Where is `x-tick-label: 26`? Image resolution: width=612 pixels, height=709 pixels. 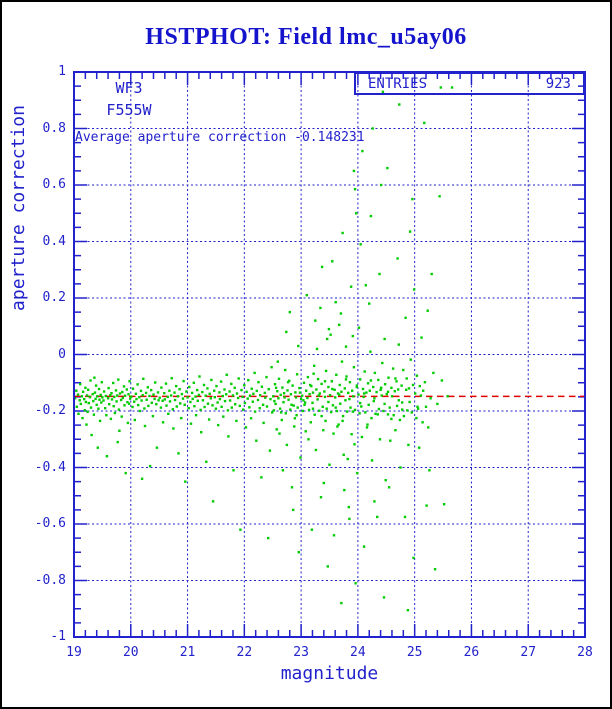
x-tick-label: 26 is located at coordinates (471, 652).